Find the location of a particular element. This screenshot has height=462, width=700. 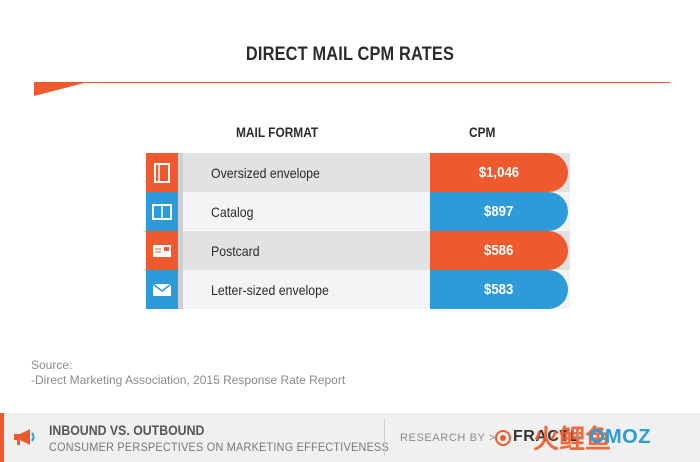

moz-logo: MOZ is located at coordinates (628, 437).